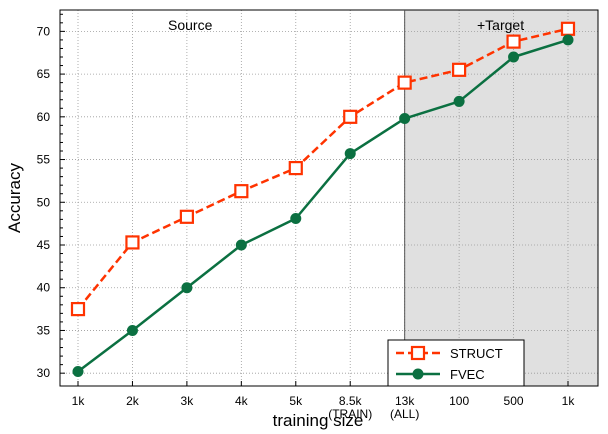 This screenshot has width=608, height=434. I want to click on x-tick-label-3: 4k, so click(242, 401).